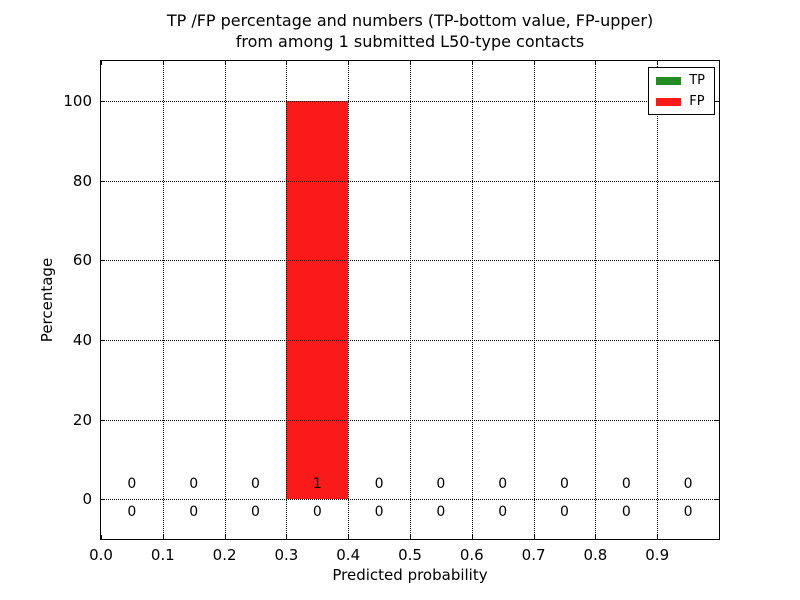 This screenshot has width=800, height=600. I want to click on x-tick-label: 0.5, so click(410, 555).